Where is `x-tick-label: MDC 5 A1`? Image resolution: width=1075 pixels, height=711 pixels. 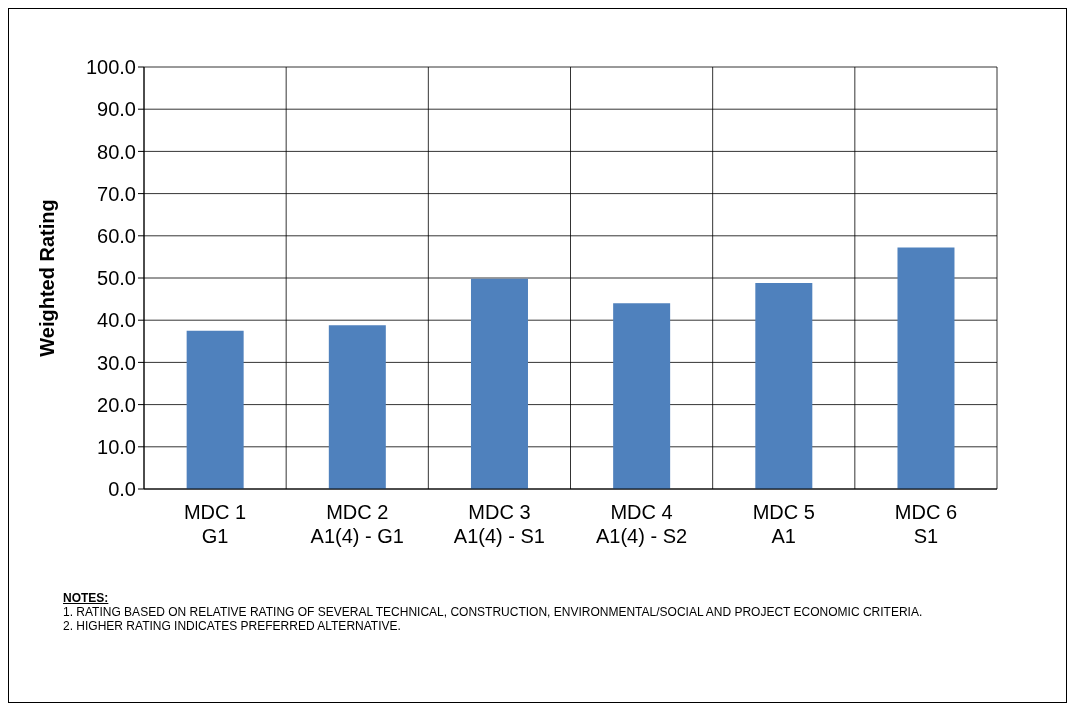
x-tick-label: MDC 5 A1 is located at coordinates (783, 524).